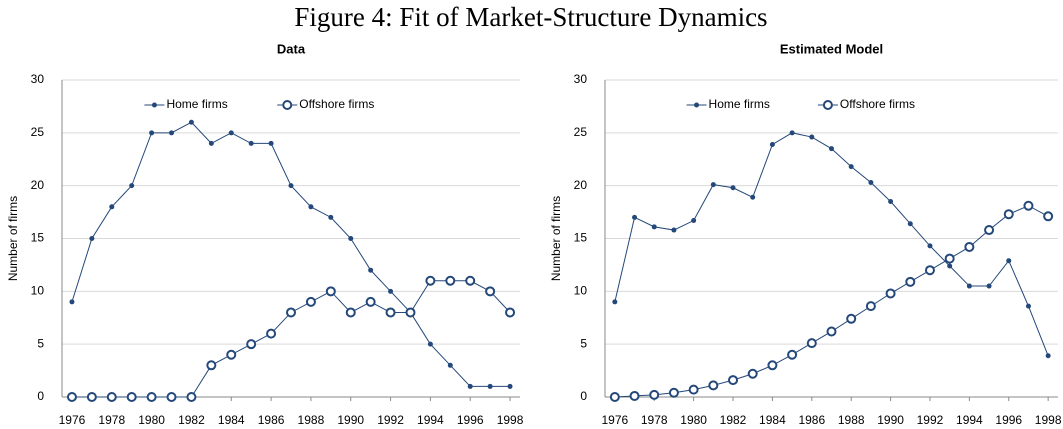 Image resolution: width=1063 pixels, height=429 pixels. What do you see at coordinates (311, 420) in the screenshot?
I see `x-tick-label: 1988` at bounding box center [311, 420].